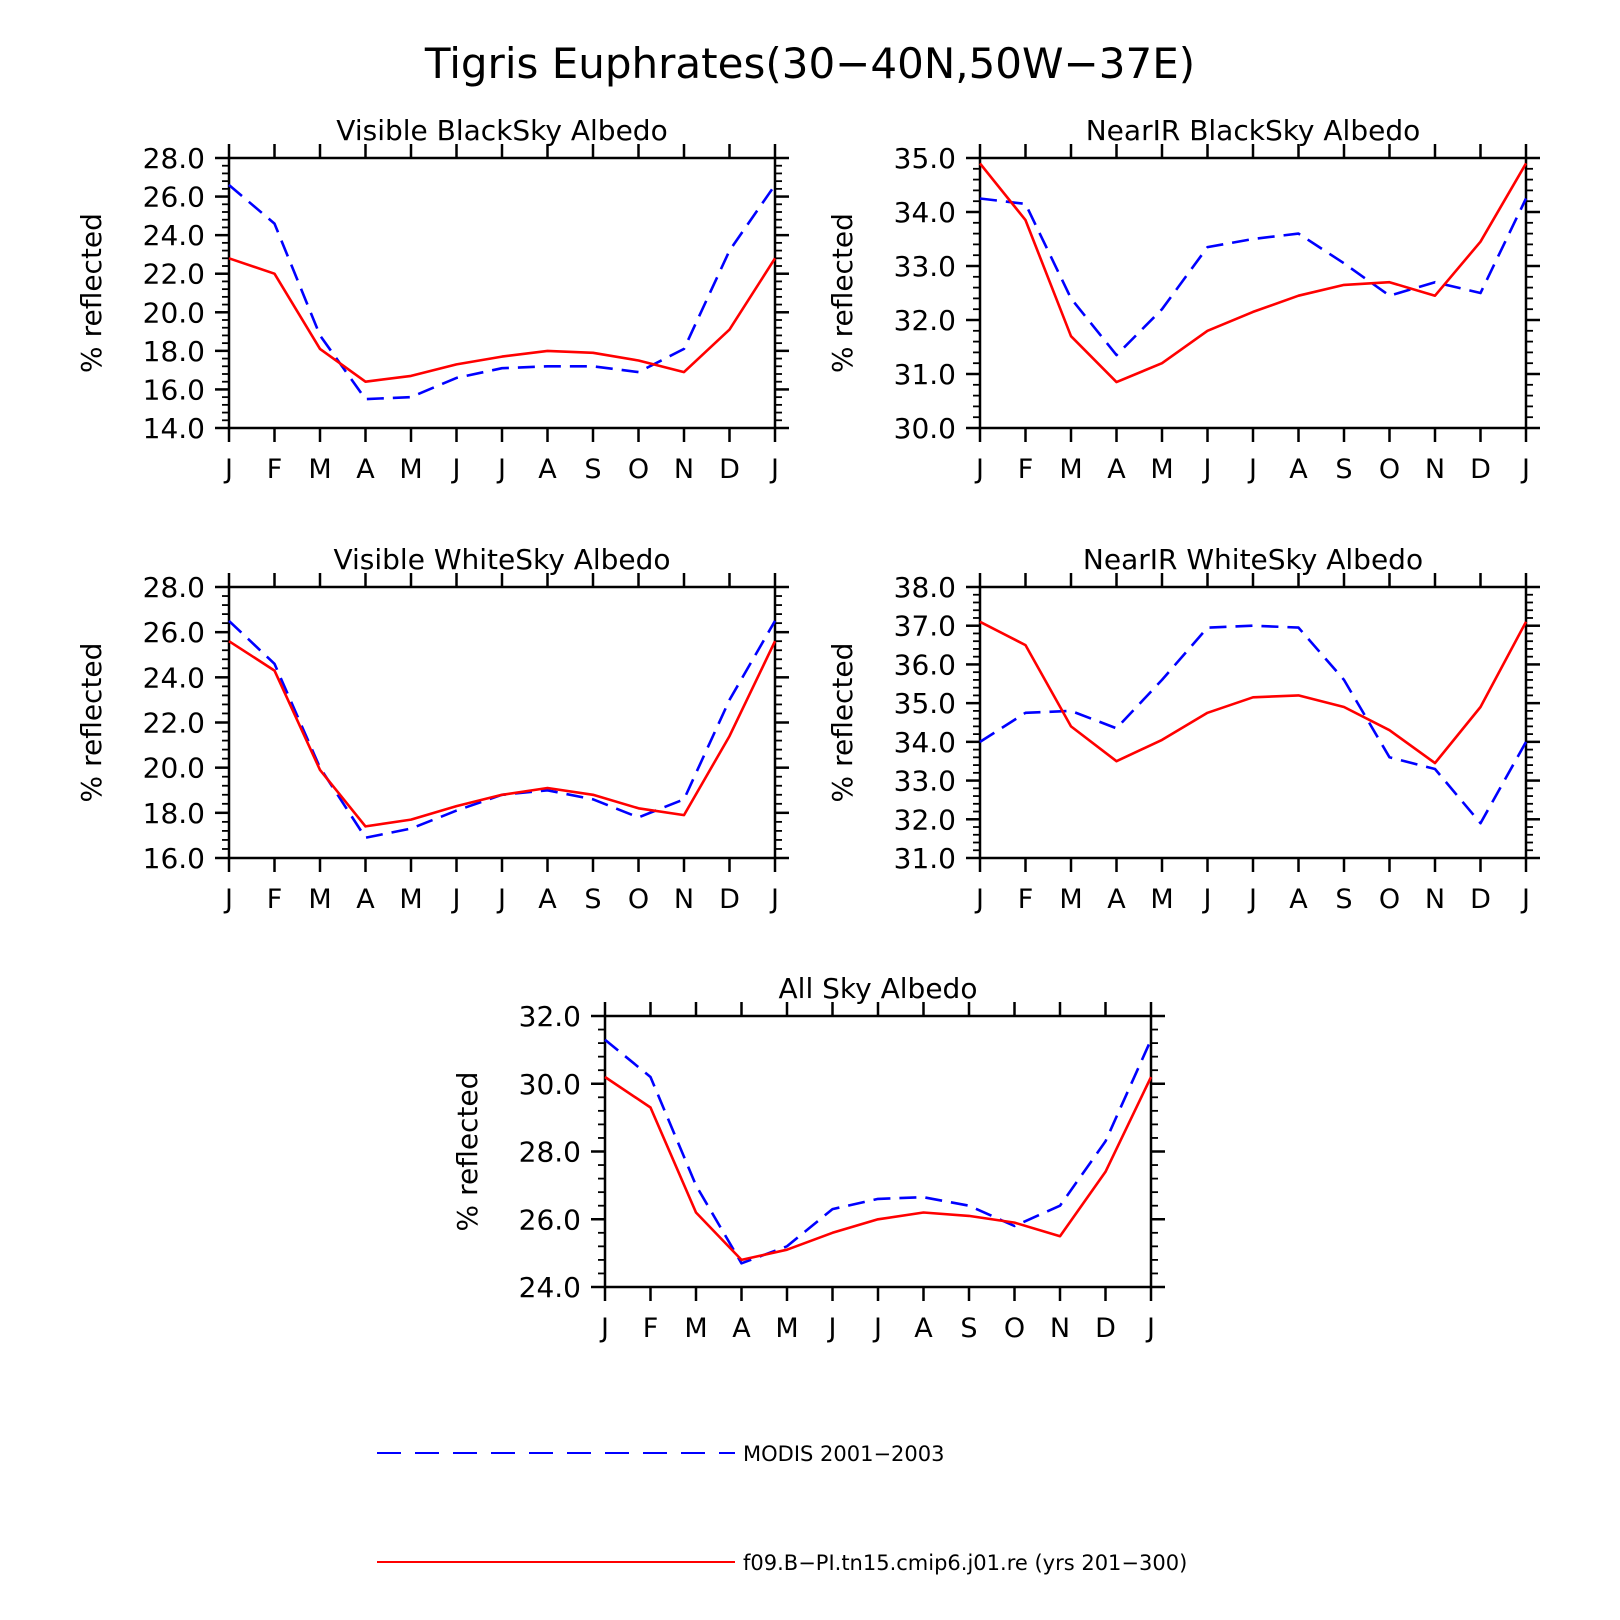 Image resolution: width=1620 pixels, height=1620 pixels. I want to click on panel-title: Visible WhiteSky Albedo, so click(501, 559).